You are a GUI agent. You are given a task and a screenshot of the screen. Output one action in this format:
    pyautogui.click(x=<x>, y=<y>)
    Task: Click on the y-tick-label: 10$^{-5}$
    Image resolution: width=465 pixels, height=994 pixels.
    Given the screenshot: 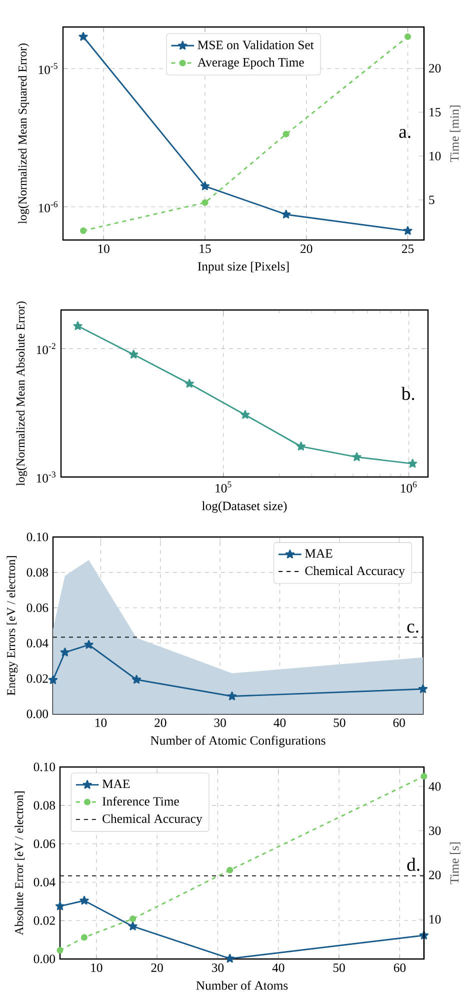 What is the action you would take?
    pyautogui.click(x=48, y=68)
    